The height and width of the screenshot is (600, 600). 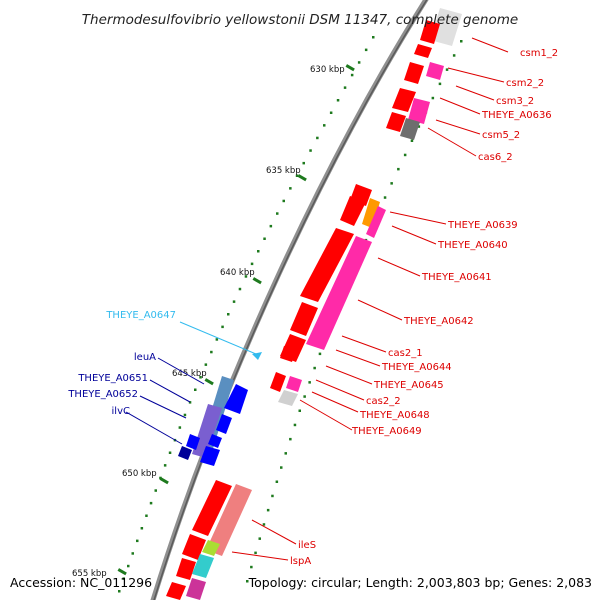 I want to click on gene-block-thyeye0648, so click(x=294, y=384).